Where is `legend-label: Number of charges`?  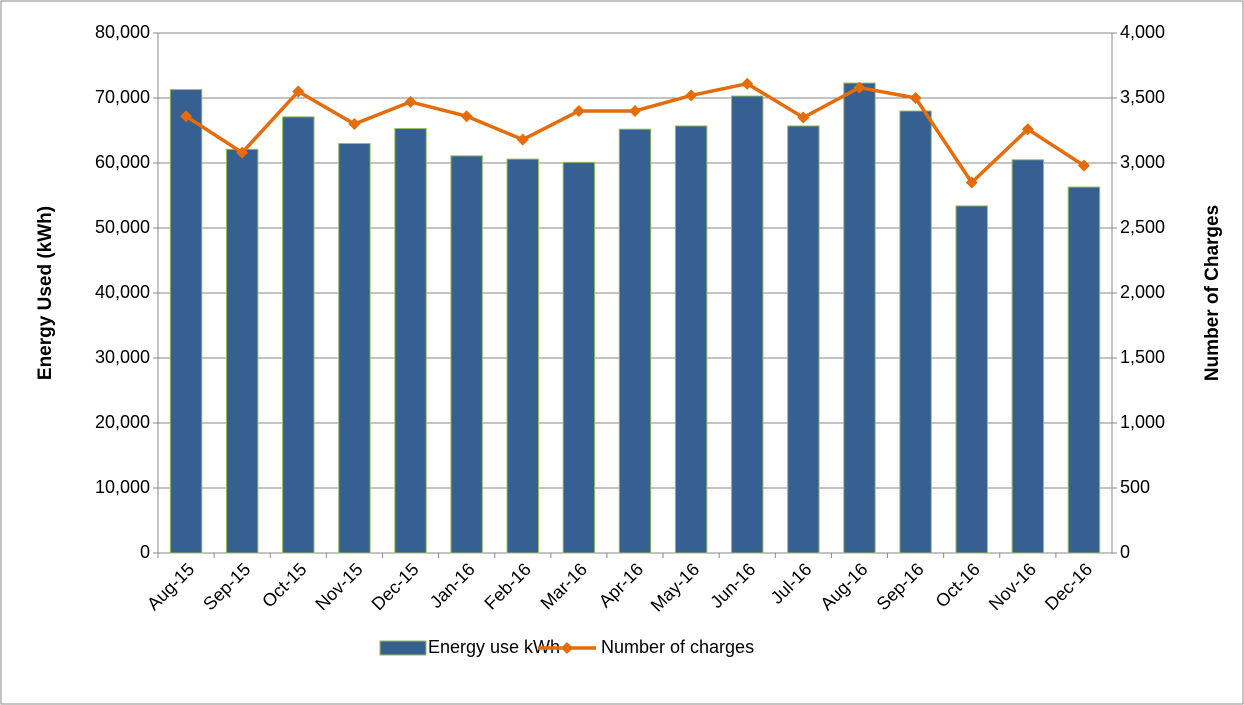
legend-label: Number of charges is located at coordinates (677, 647).